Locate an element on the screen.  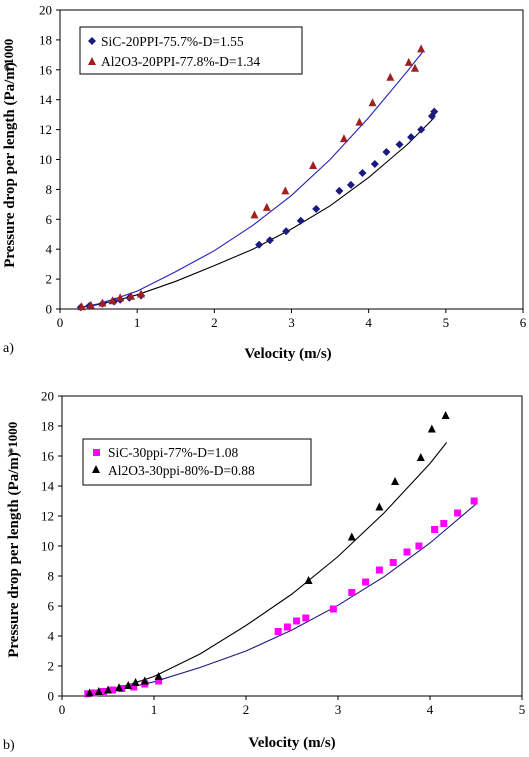
x-axis-label-a: Velocity (m/s) is located at coordinates (287, 354).